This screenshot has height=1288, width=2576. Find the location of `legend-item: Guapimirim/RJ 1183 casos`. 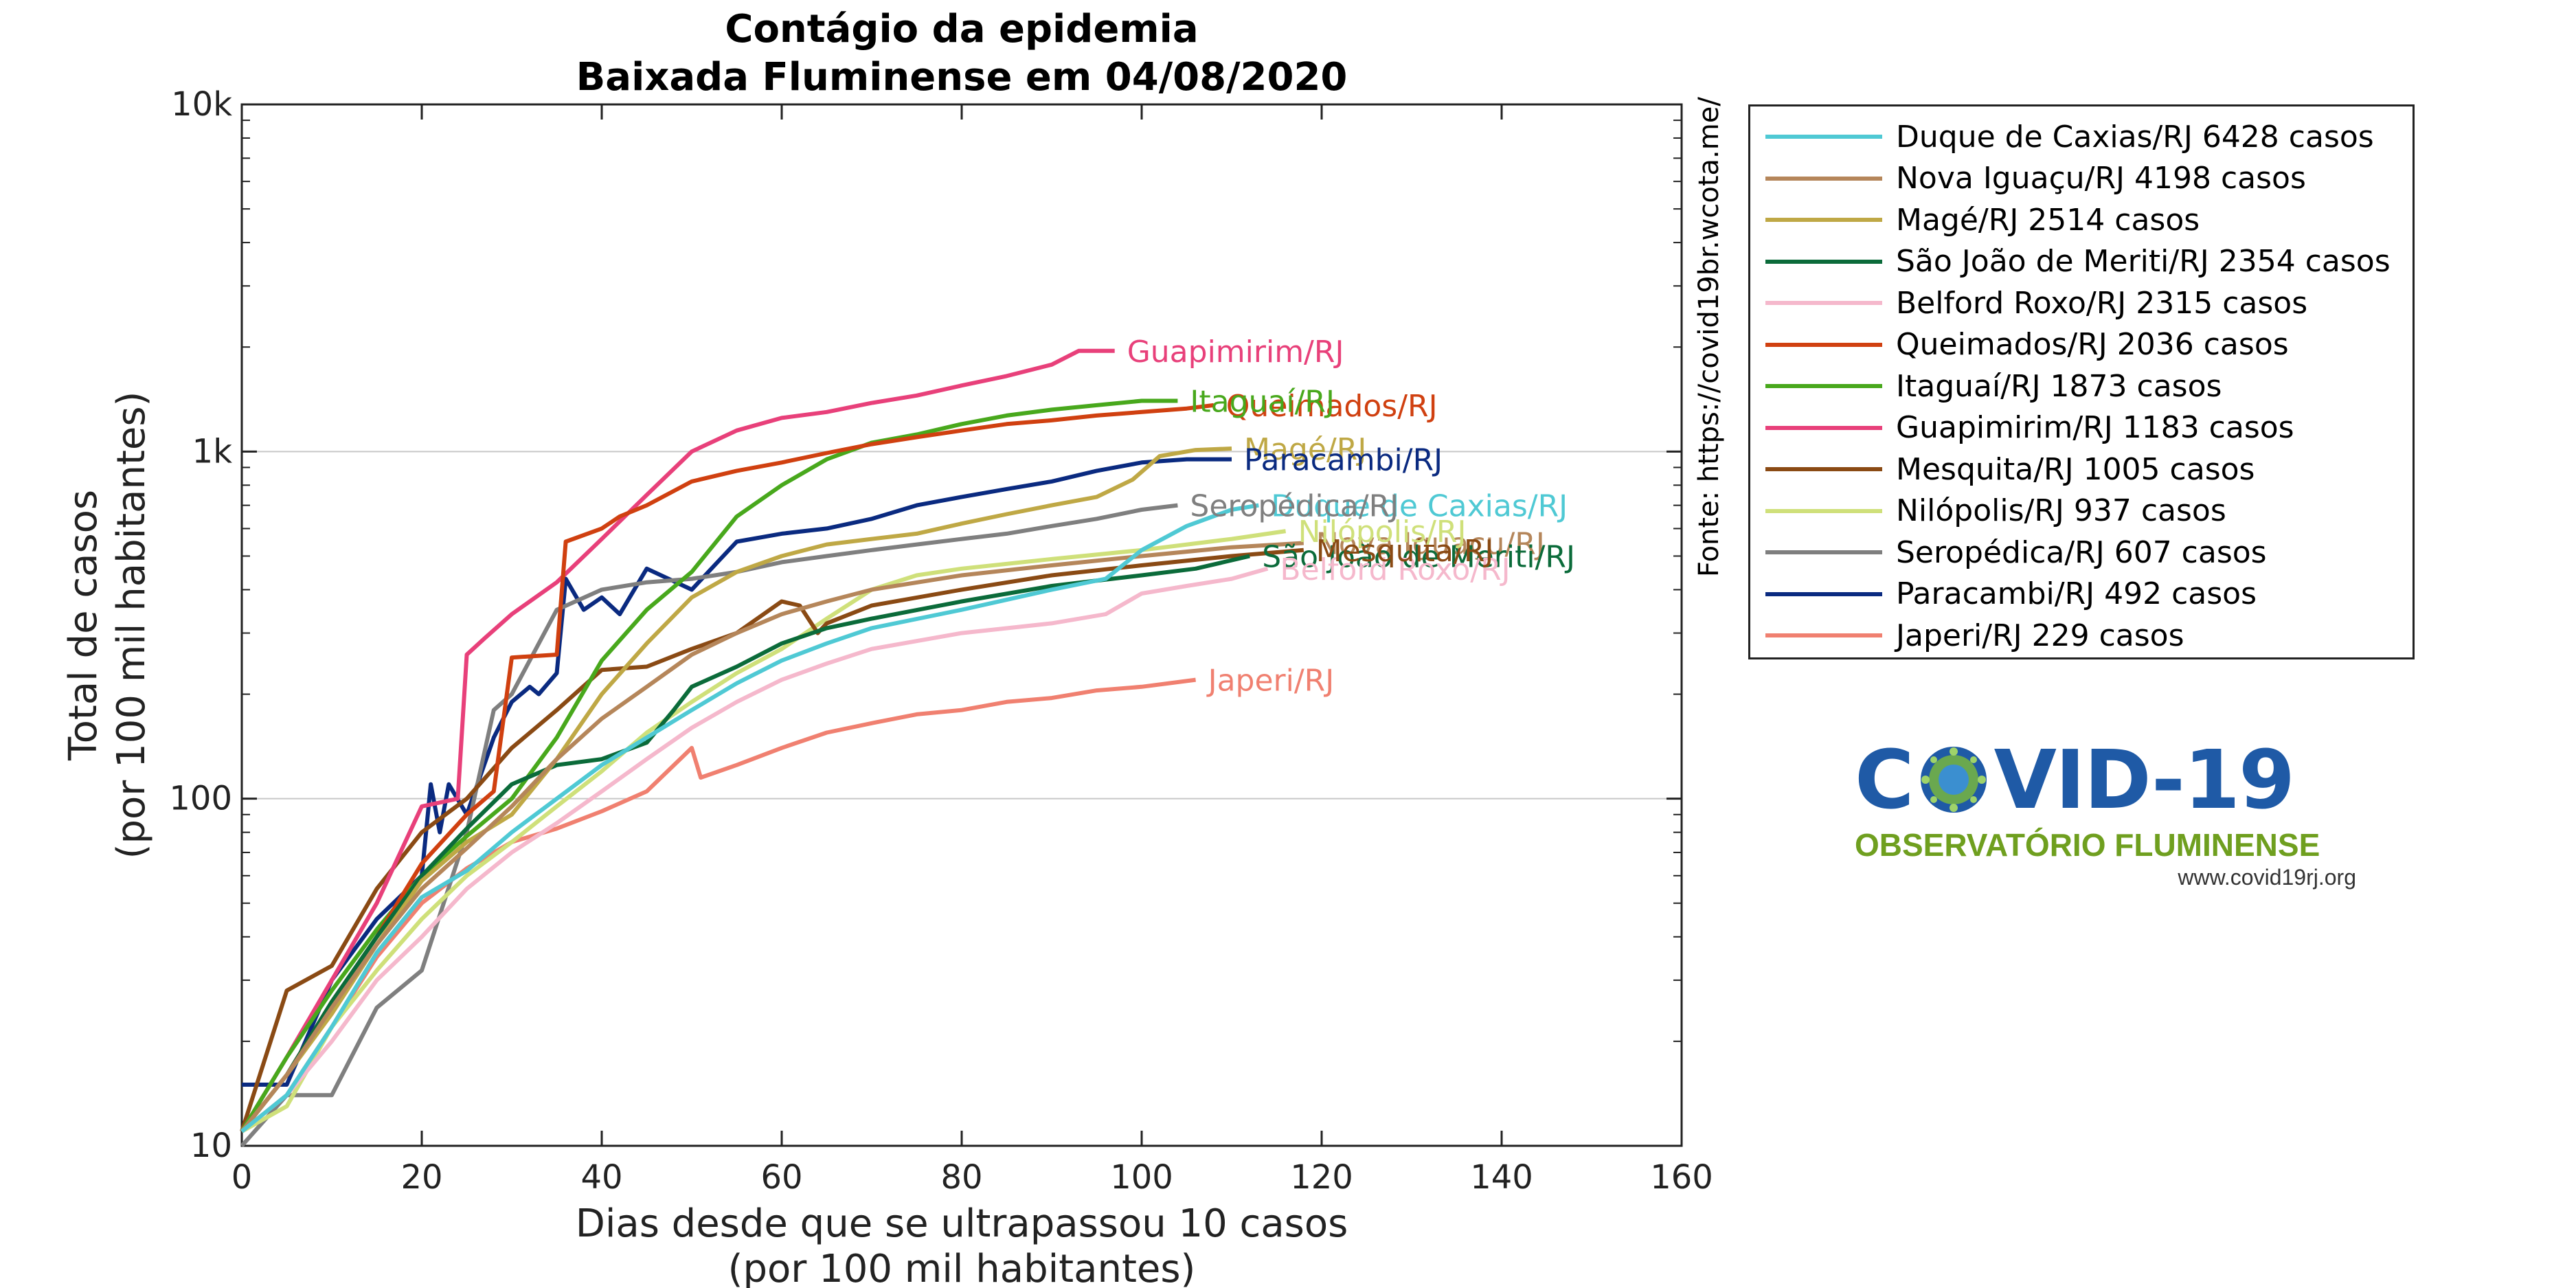

legend-item: Guapimirim/RJ 1183 casos is located at coordinates (2022, 428).